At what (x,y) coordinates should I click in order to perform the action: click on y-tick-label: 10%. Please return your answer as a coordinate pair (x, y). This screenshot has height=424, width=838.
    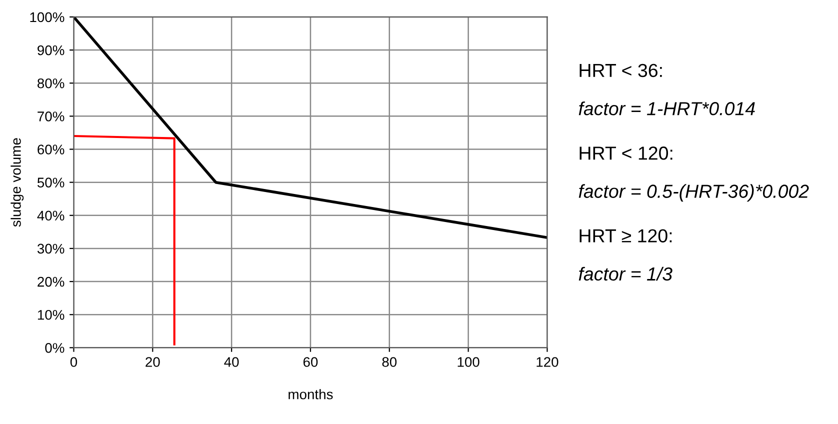
    Looking at the image, I should click on (51, 315).